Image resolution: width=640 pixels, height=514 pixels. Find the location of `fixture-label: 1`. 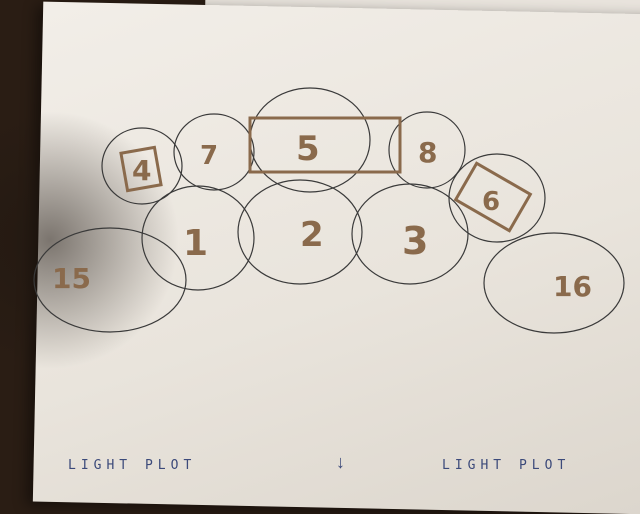

fixture-label: 1 is located at coordinates (195, 243).